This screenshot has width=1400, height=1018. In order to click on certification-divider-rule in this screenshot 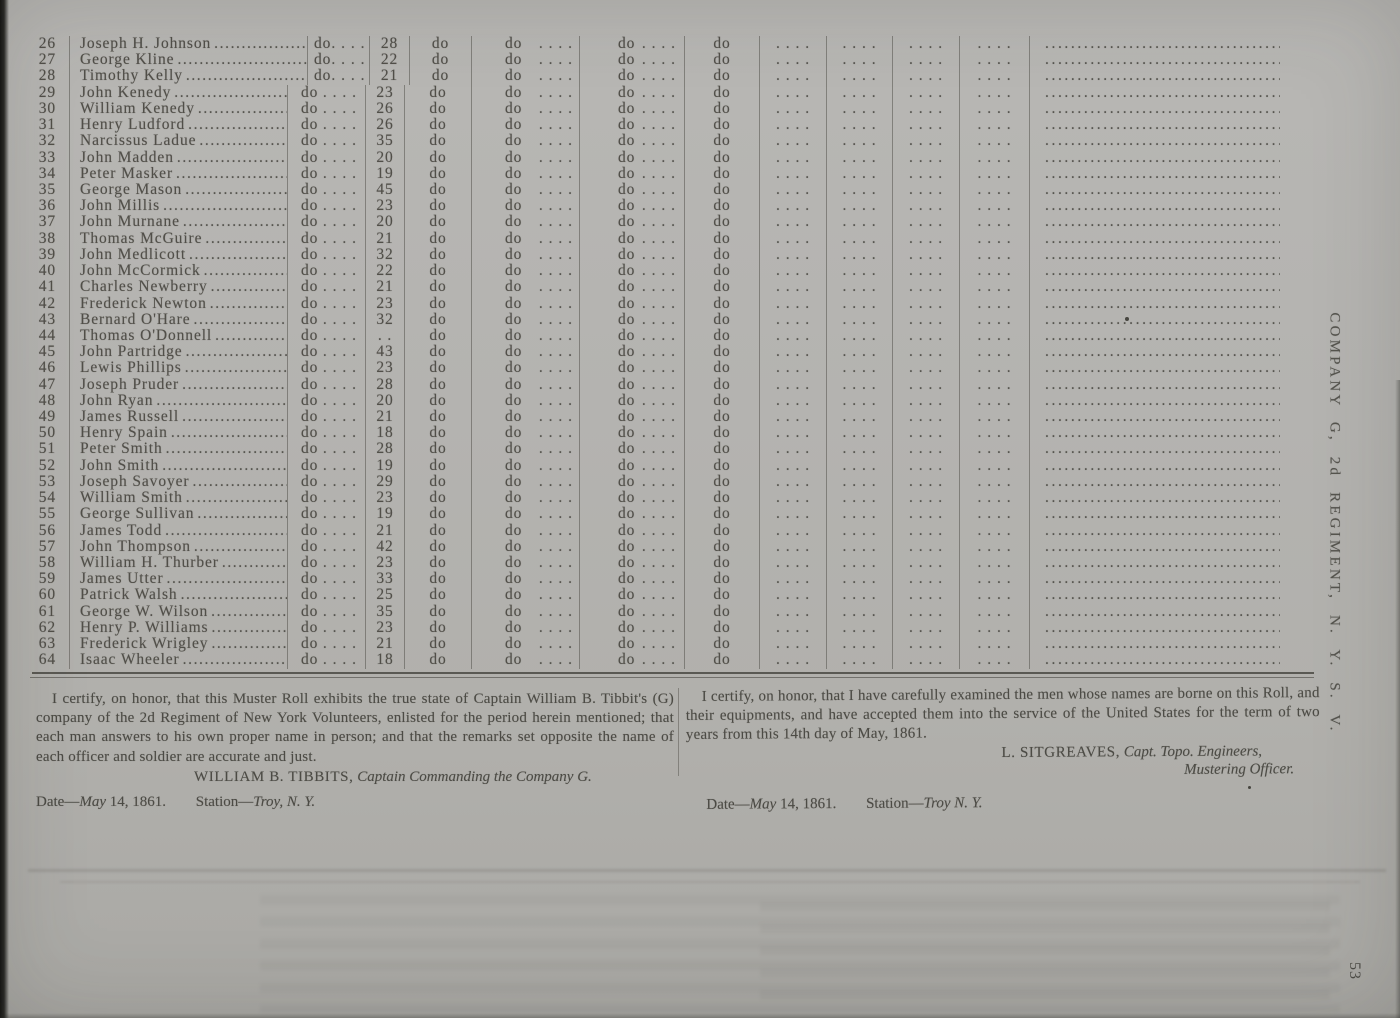, I will do `click(678, 732)`.